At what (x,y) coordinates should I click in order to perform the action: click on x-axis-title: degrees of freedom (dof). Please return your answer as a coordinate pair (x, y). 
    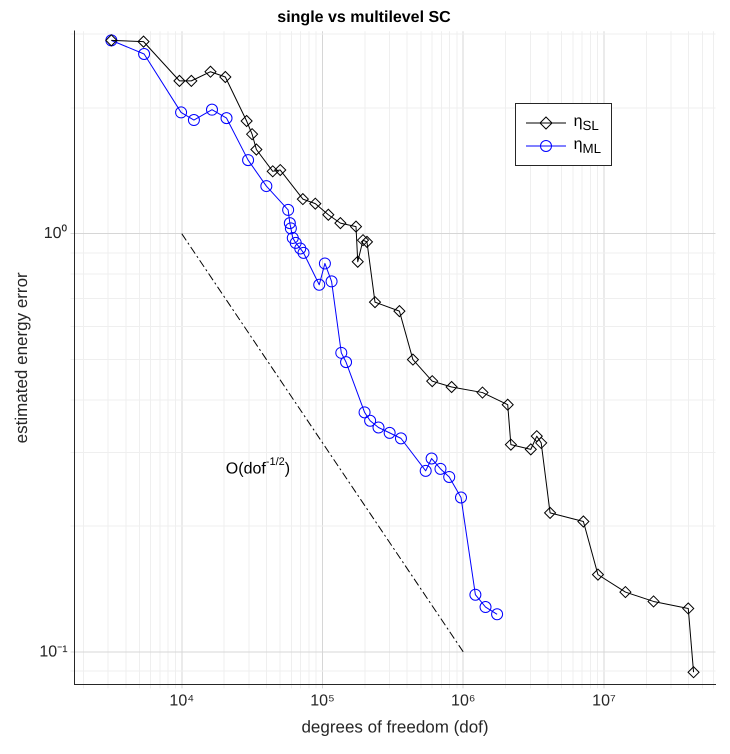
    Looking at the image, I should click on (395, 726).